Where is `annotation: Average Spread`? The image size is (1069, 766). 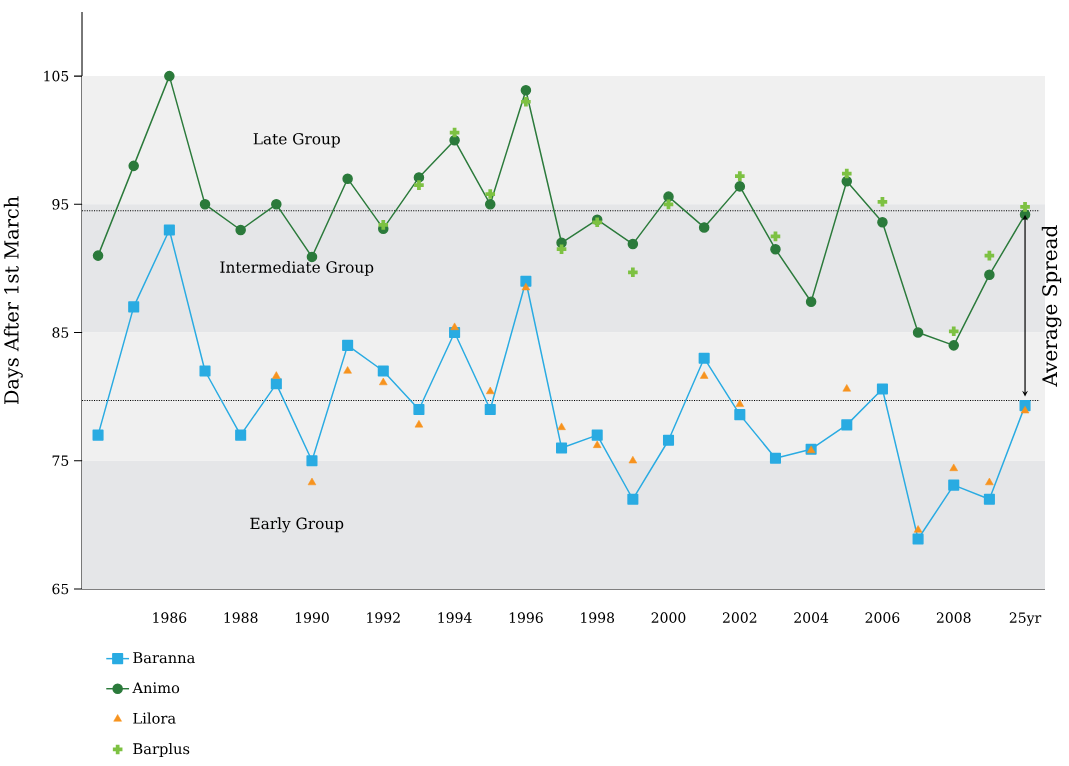
annotation: Average Spread is located at coordinates (1051, 306).